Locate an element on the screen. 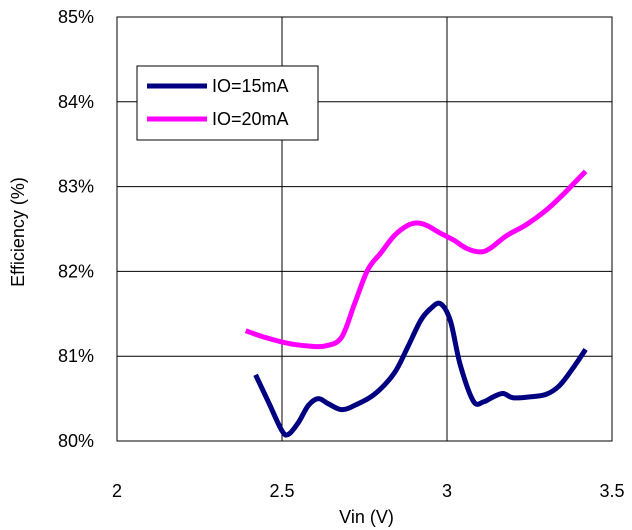  x-tick-label: 3.5 is located at coordinates (611, 491).